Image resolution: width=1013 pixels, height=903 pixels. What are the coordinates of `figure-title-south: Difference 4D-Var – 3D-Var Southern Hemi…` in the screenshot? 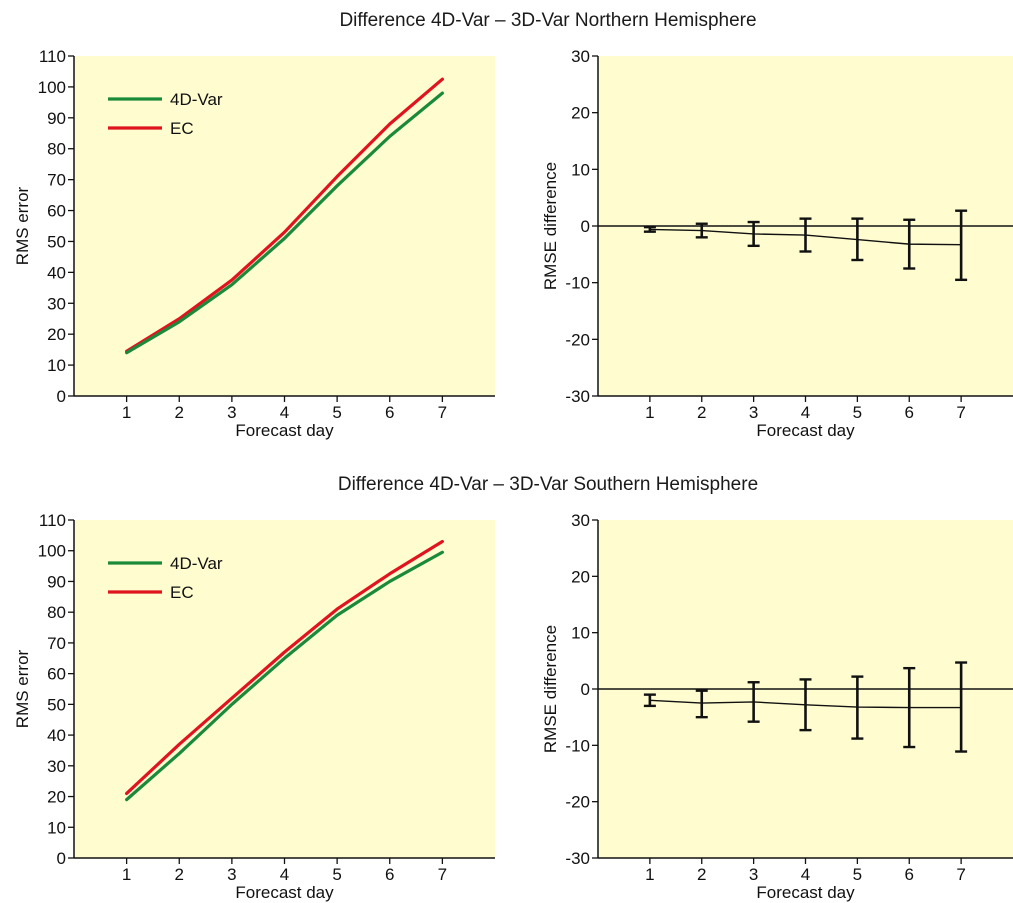 It's located at (548, 484).